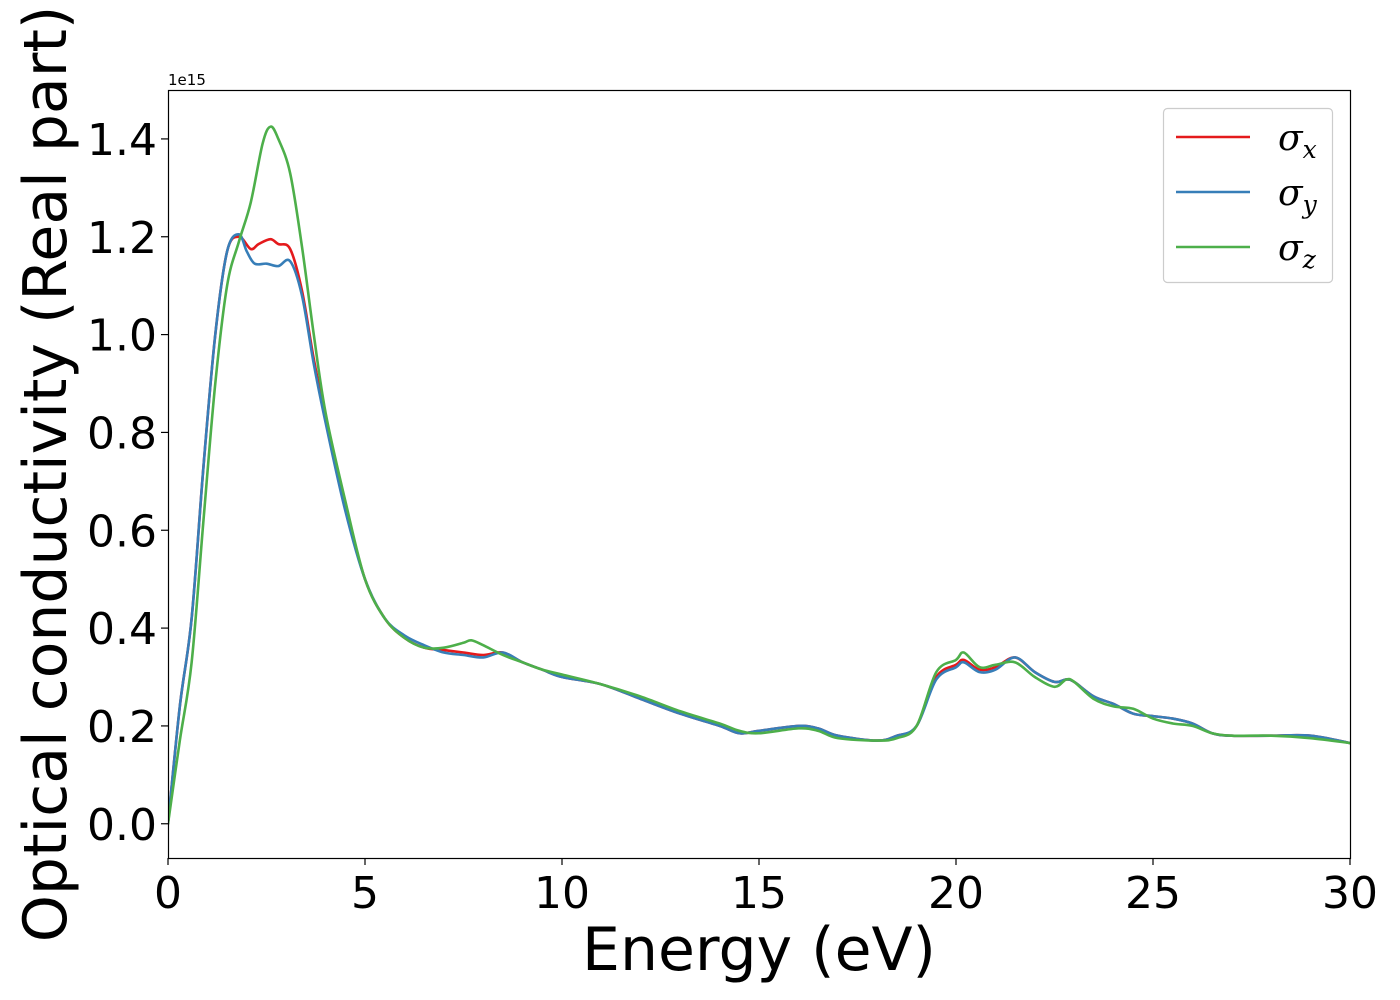 The height and width of the screenshot is (1000, 1400). Describe the element at coordinates (122, 140) in the screenshot. I see `y-tick-label: 1.4` at that location.